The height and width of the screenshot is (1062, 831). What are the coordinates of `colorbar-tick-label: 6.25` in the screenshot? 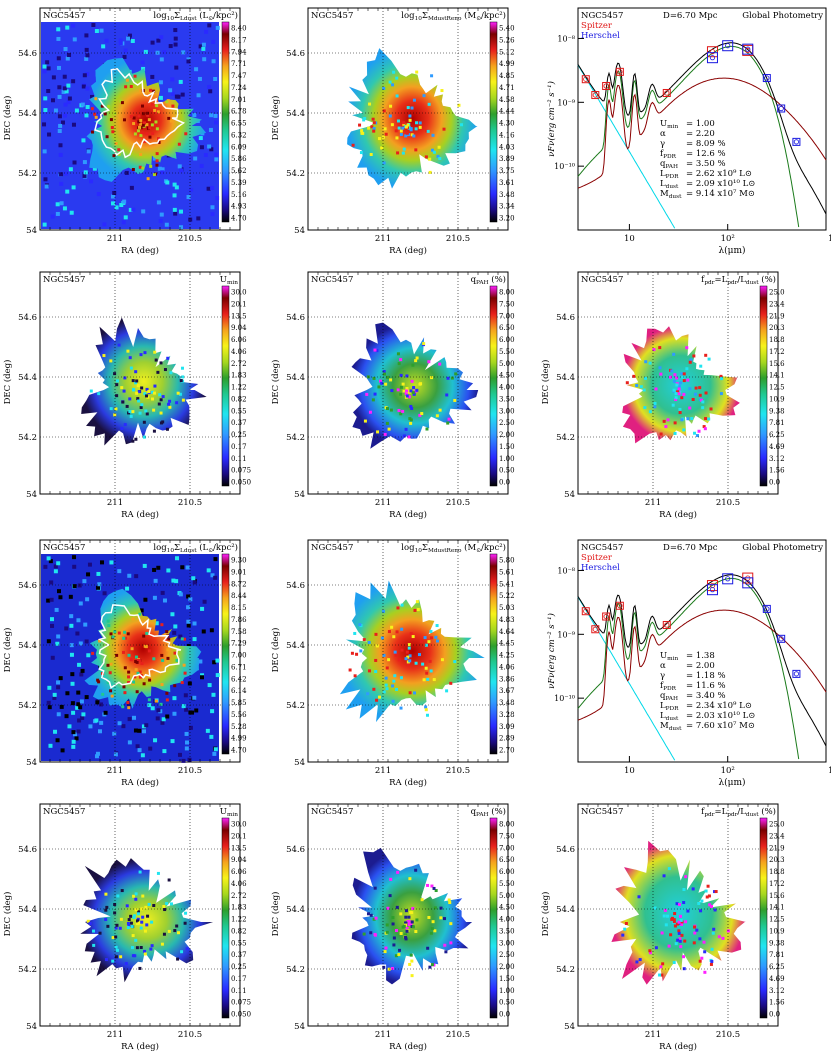 It's located at (777, 435).